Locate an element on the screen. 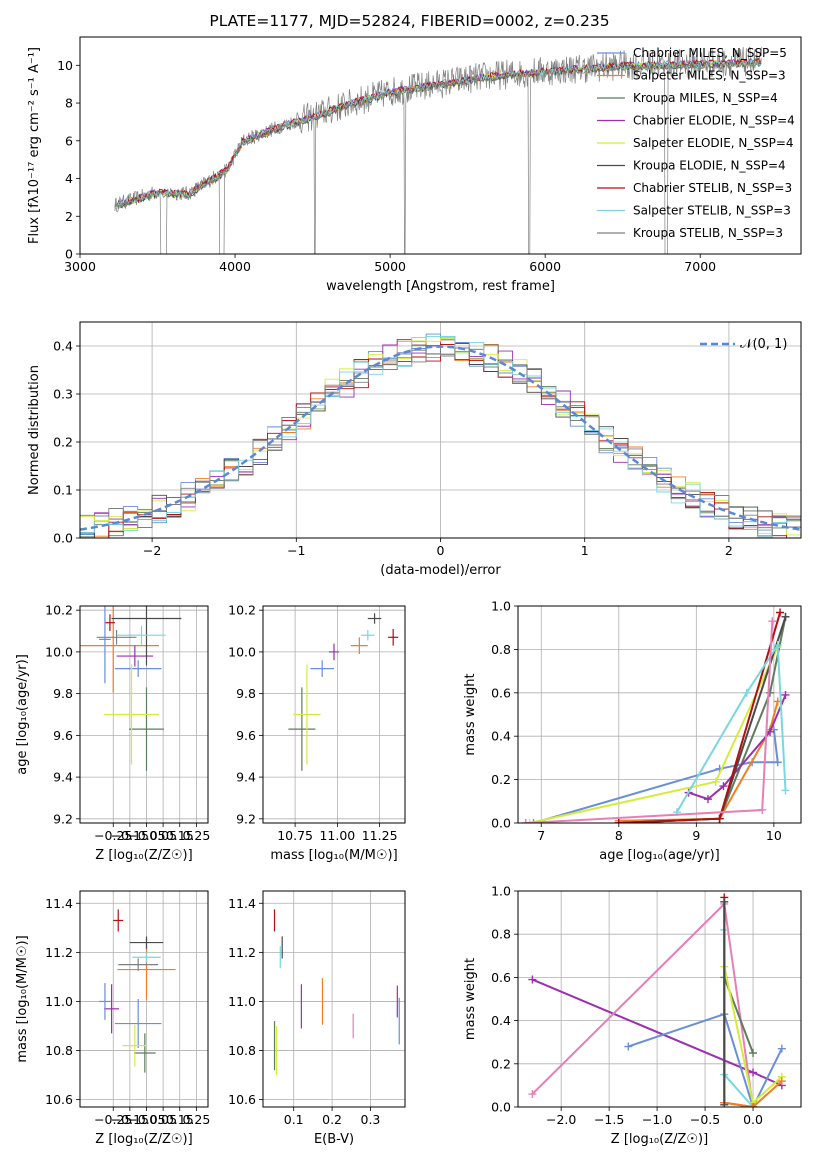 This screenshot has width=819, height=1170. age-vs-Z-axes-frame is located at coordinates (144, 714).